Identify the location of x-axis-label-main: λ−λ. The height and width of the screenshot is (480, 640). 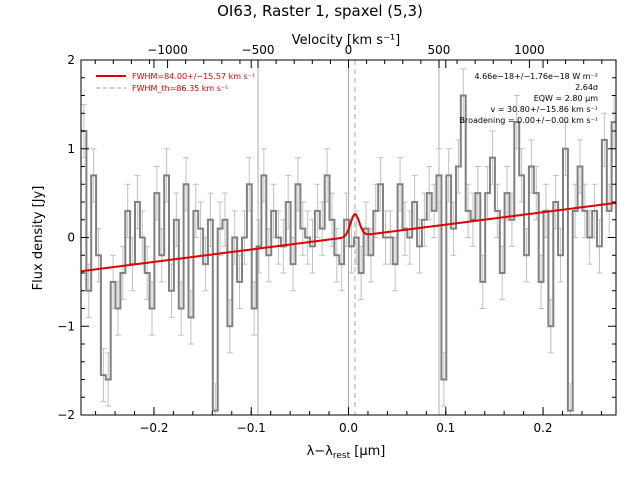
(320, 451).